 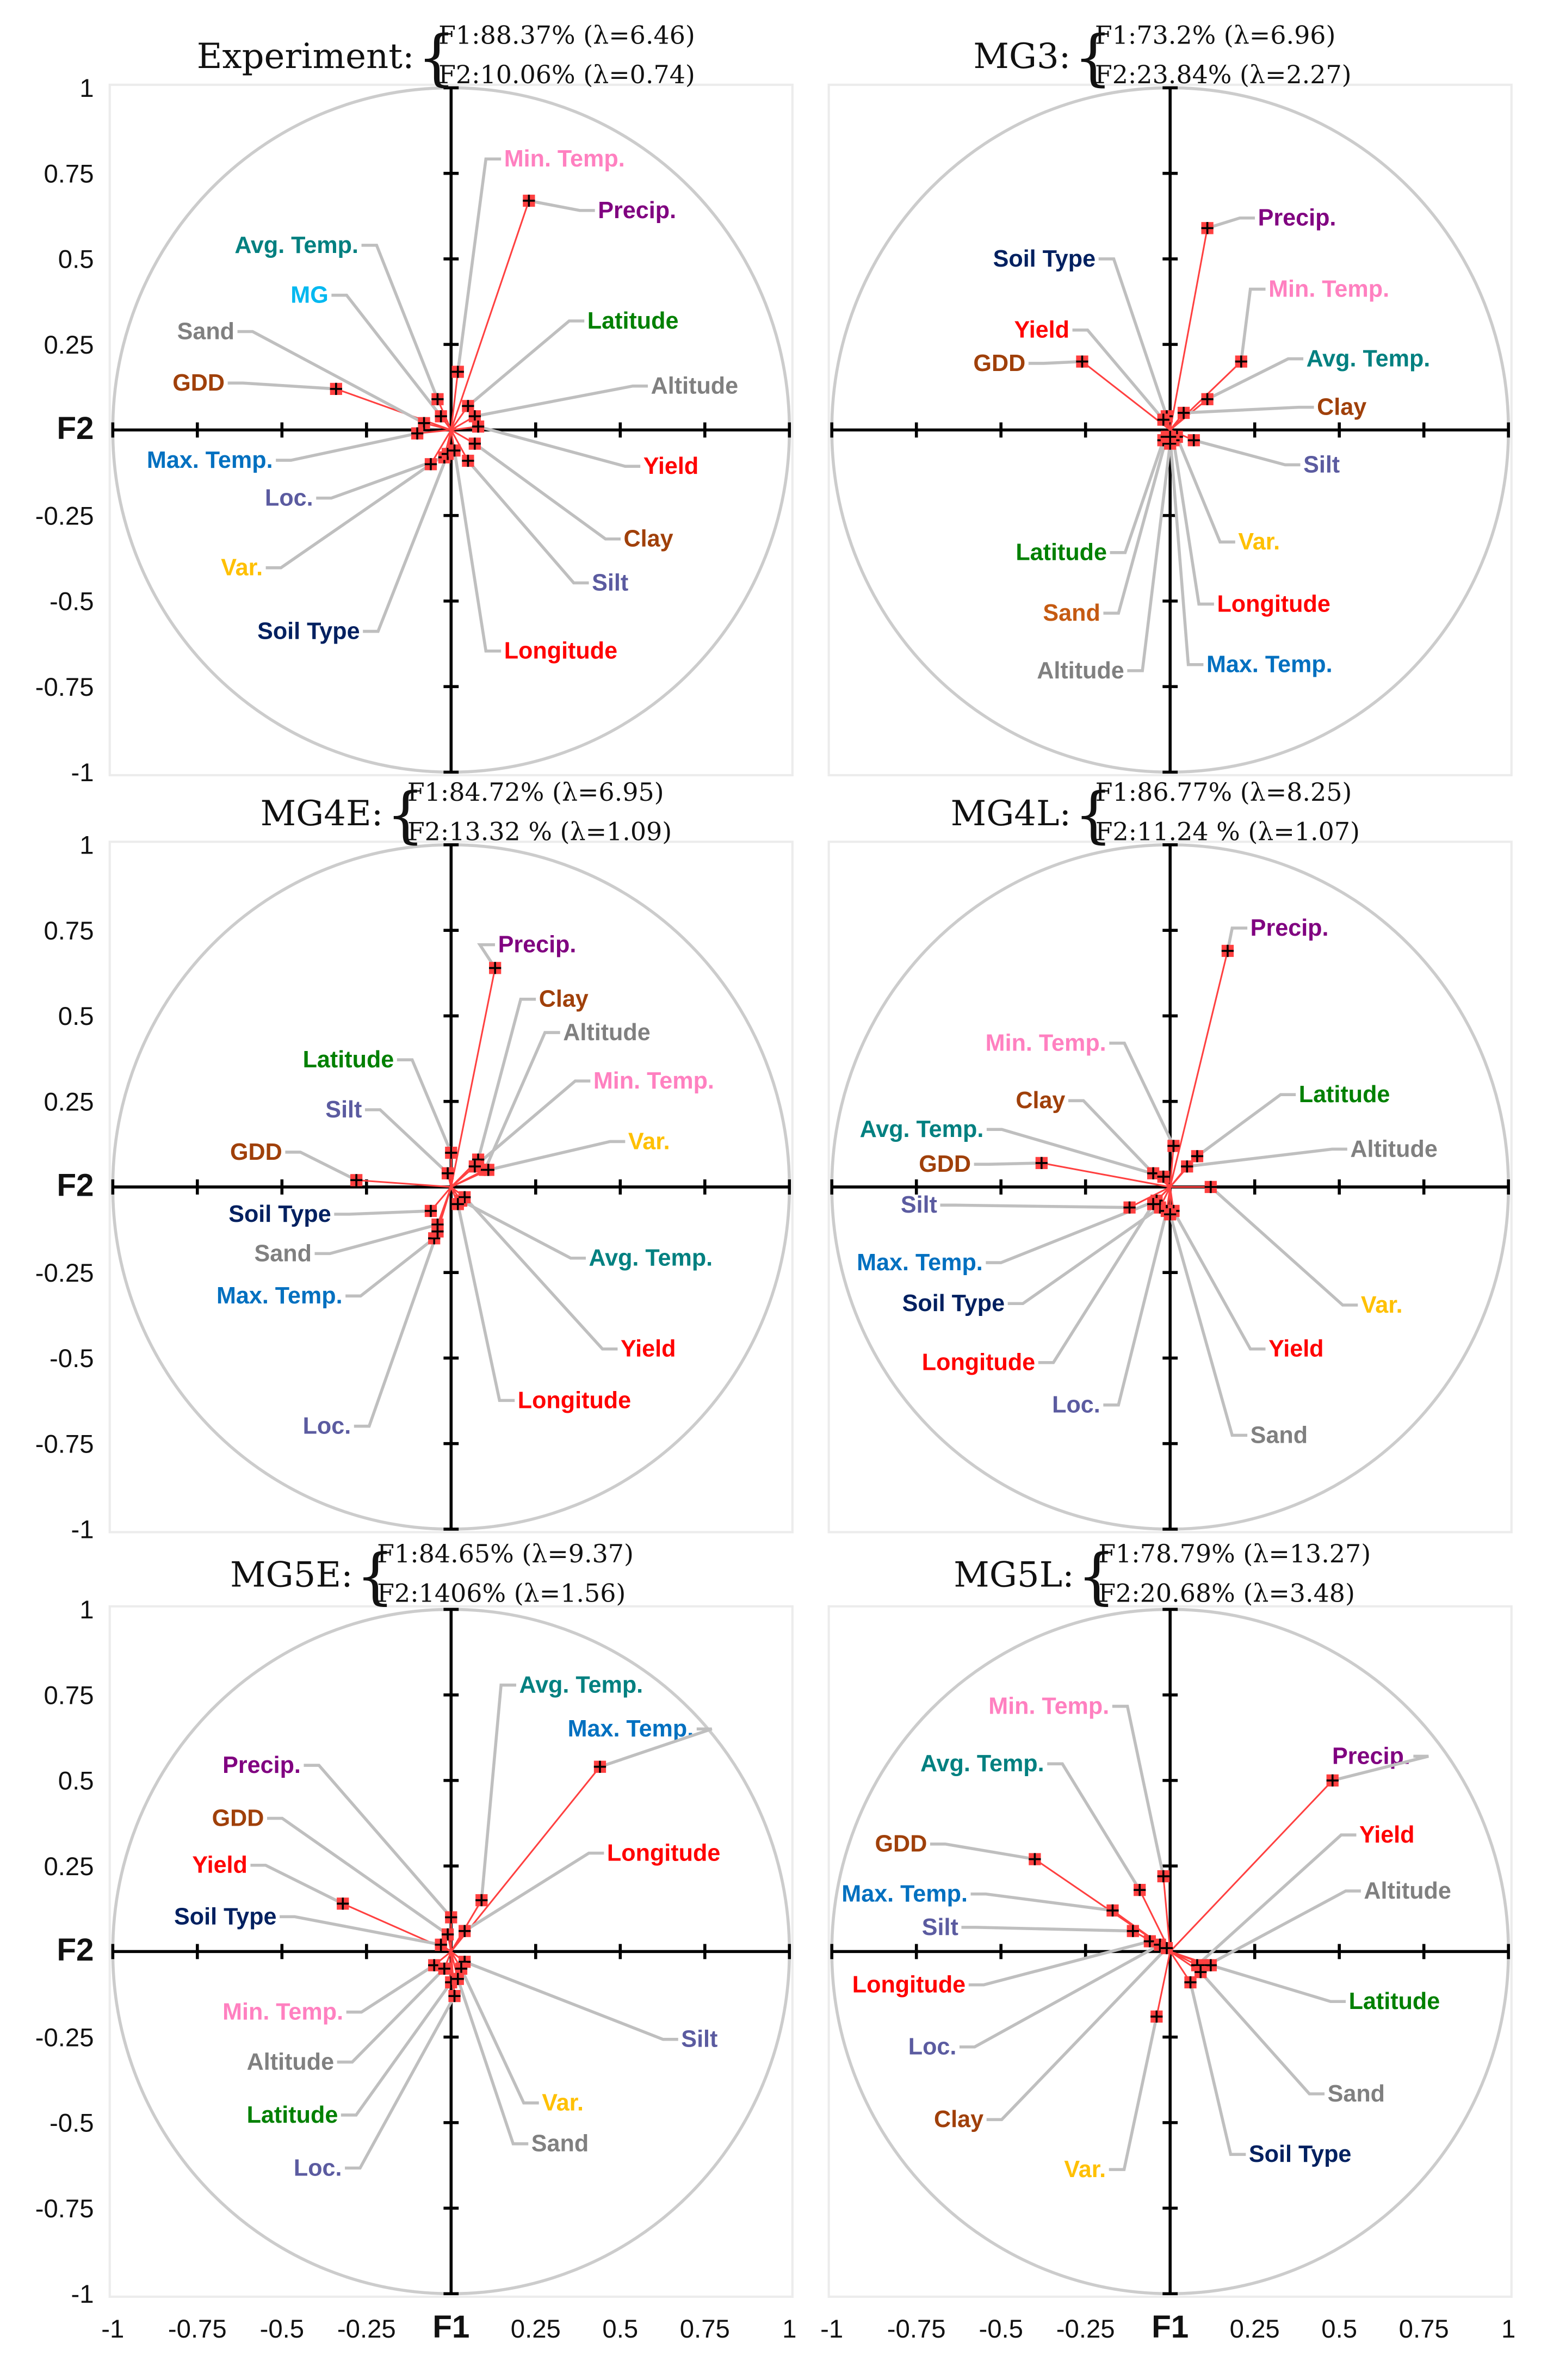 What do you see at coordinates (1022, 57) in the screenshot?
I see `panel-title-name: MG3:` at bounding box center [1022, 57].